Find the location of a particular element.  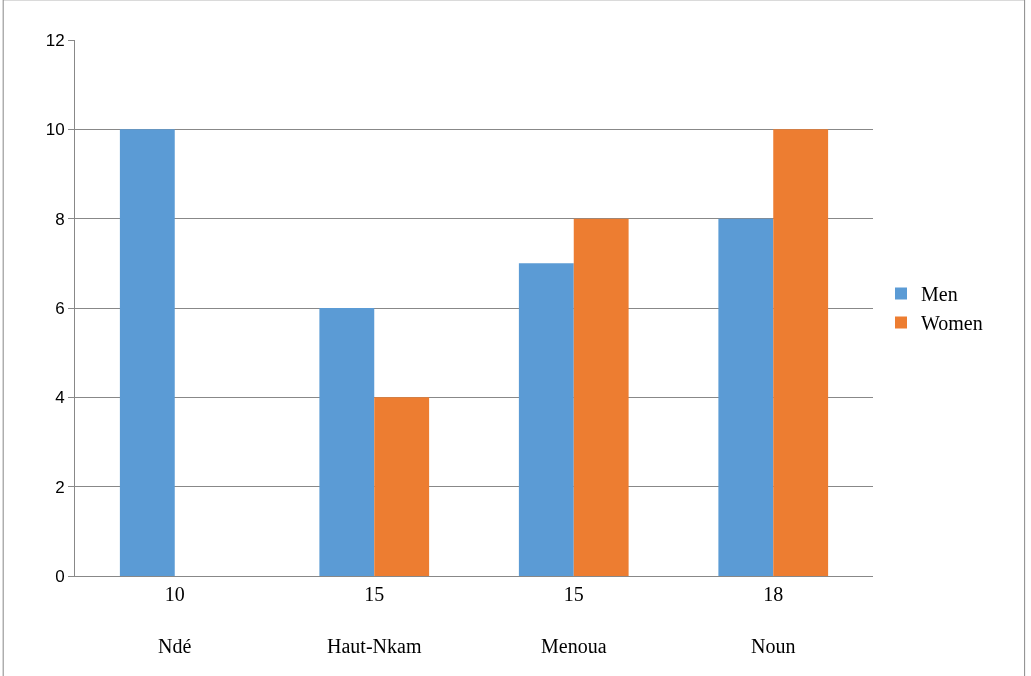

legend-label: Men is located at coordinates (939, 294).